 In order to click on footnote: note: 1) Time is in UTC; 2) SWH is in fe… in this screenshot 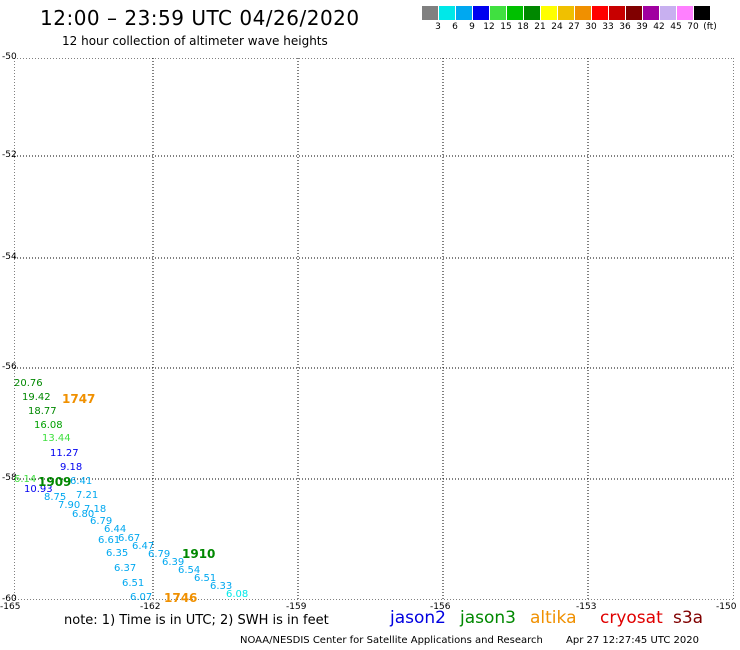, I will do `click(196, 620)`.